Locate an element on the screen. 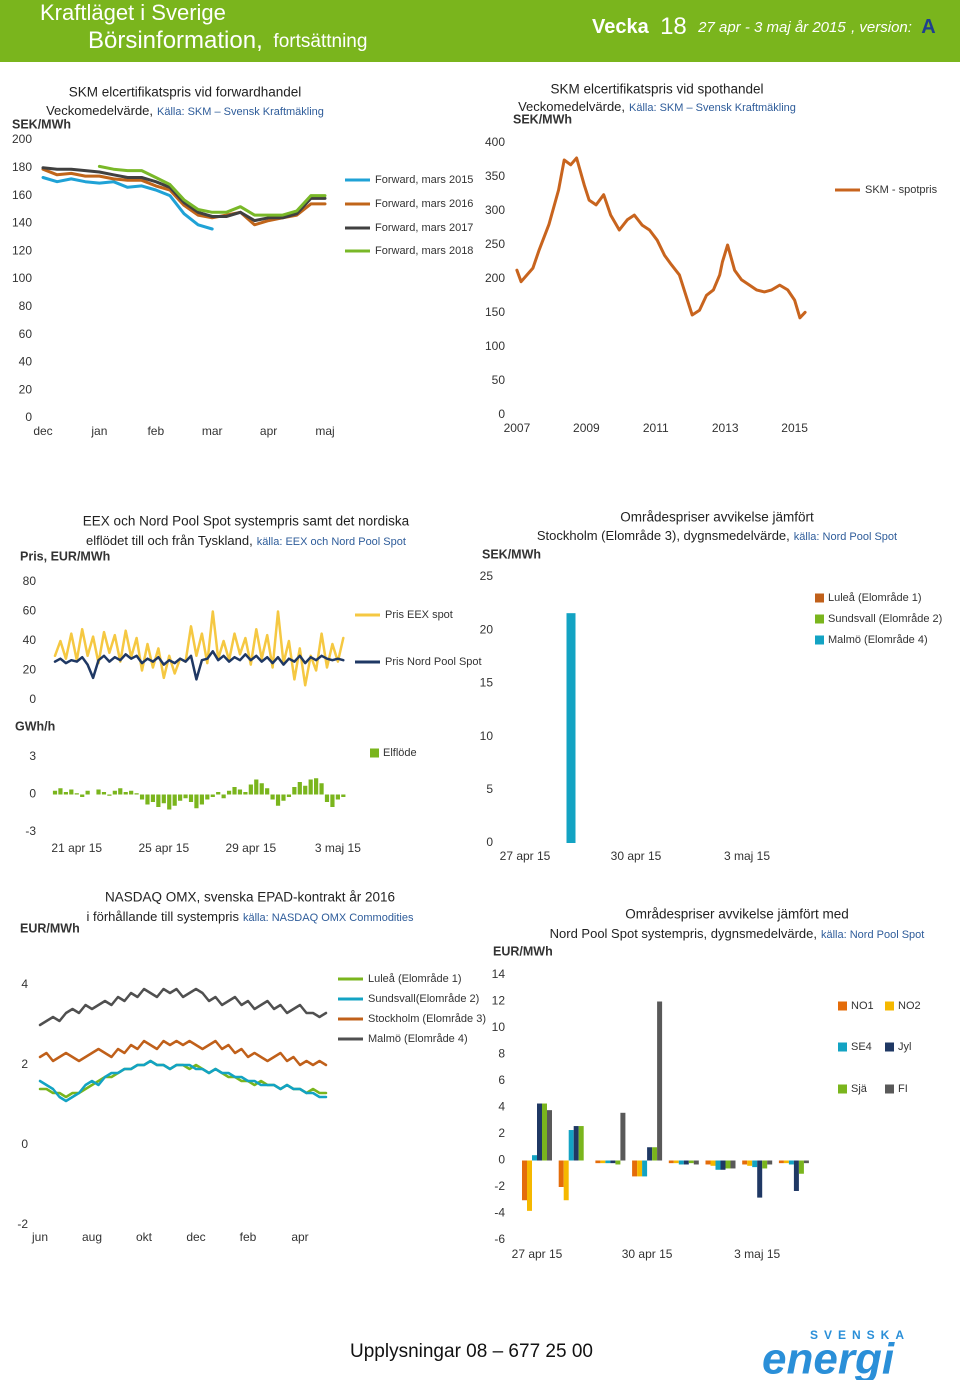 This screenshot has height=1380, width=960. y2-tick-label: 3 is located at coordinates (32, 756).